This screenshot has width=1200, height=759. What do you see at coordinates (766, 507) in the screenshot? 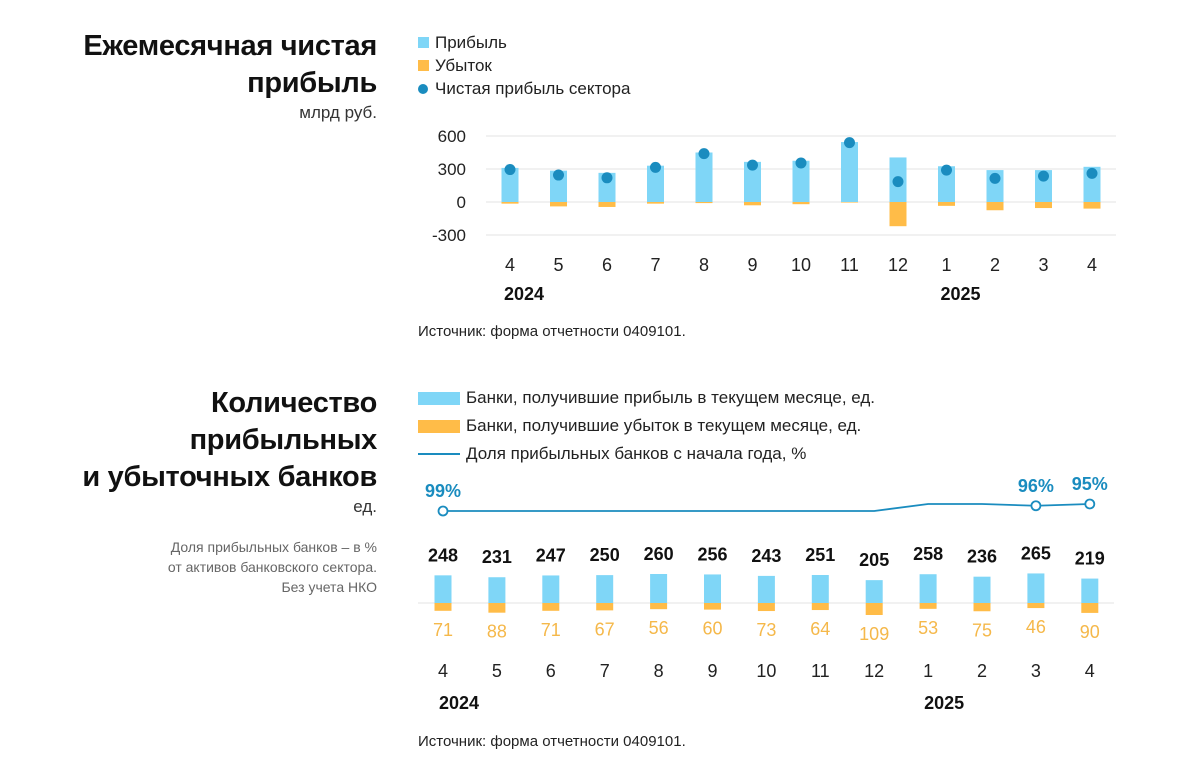
I see `share-line` at bounding box center [766, 507].